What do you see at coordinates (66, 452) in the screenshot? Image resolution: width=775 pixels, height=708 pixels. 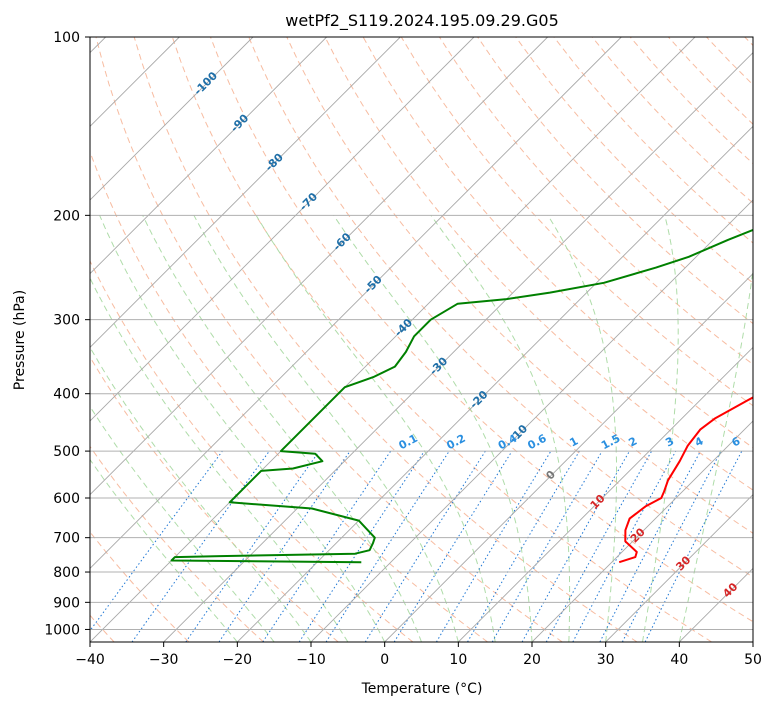 I see `y-tick-label: 500` at bounding box center [66, 452].